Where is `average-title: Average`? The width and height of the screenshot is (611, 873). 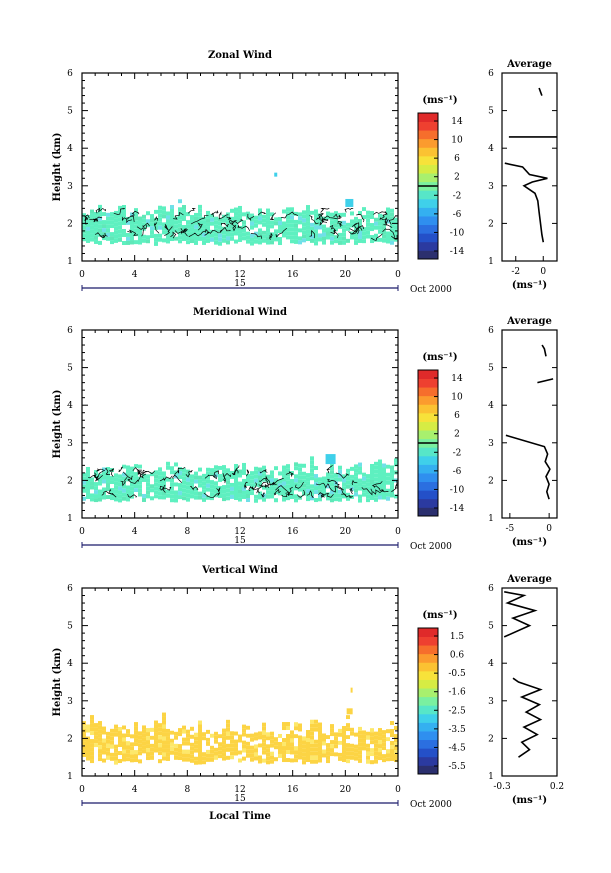
average-title: Average is located at coordinates (529, 64).